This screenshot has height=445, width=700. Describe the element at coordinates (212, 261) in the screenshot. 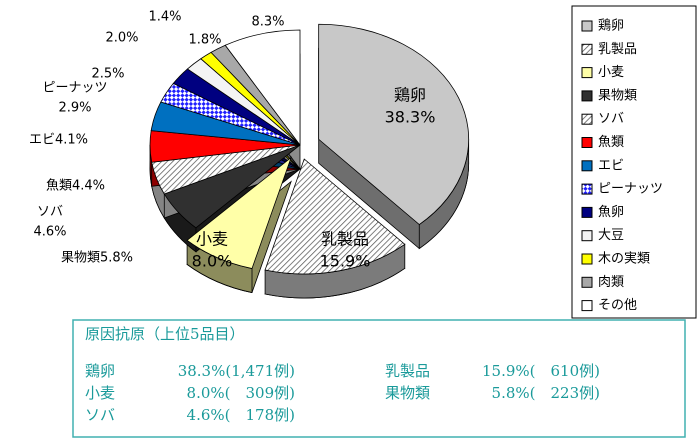

I see `data-label: 8.0%` at that location.